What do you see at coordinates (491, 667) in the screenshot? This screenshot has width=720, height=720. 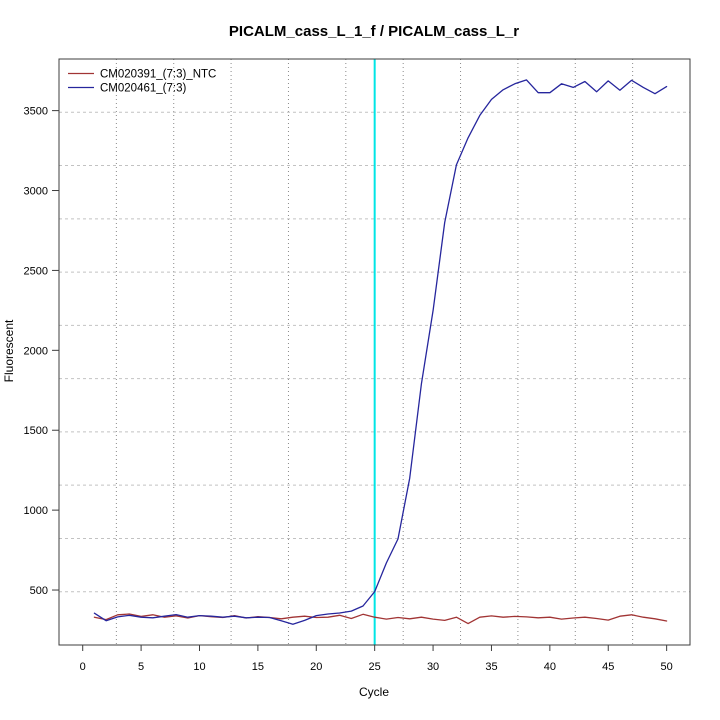 I see `x-tick-label: 35` at bounding box center [491, 667].